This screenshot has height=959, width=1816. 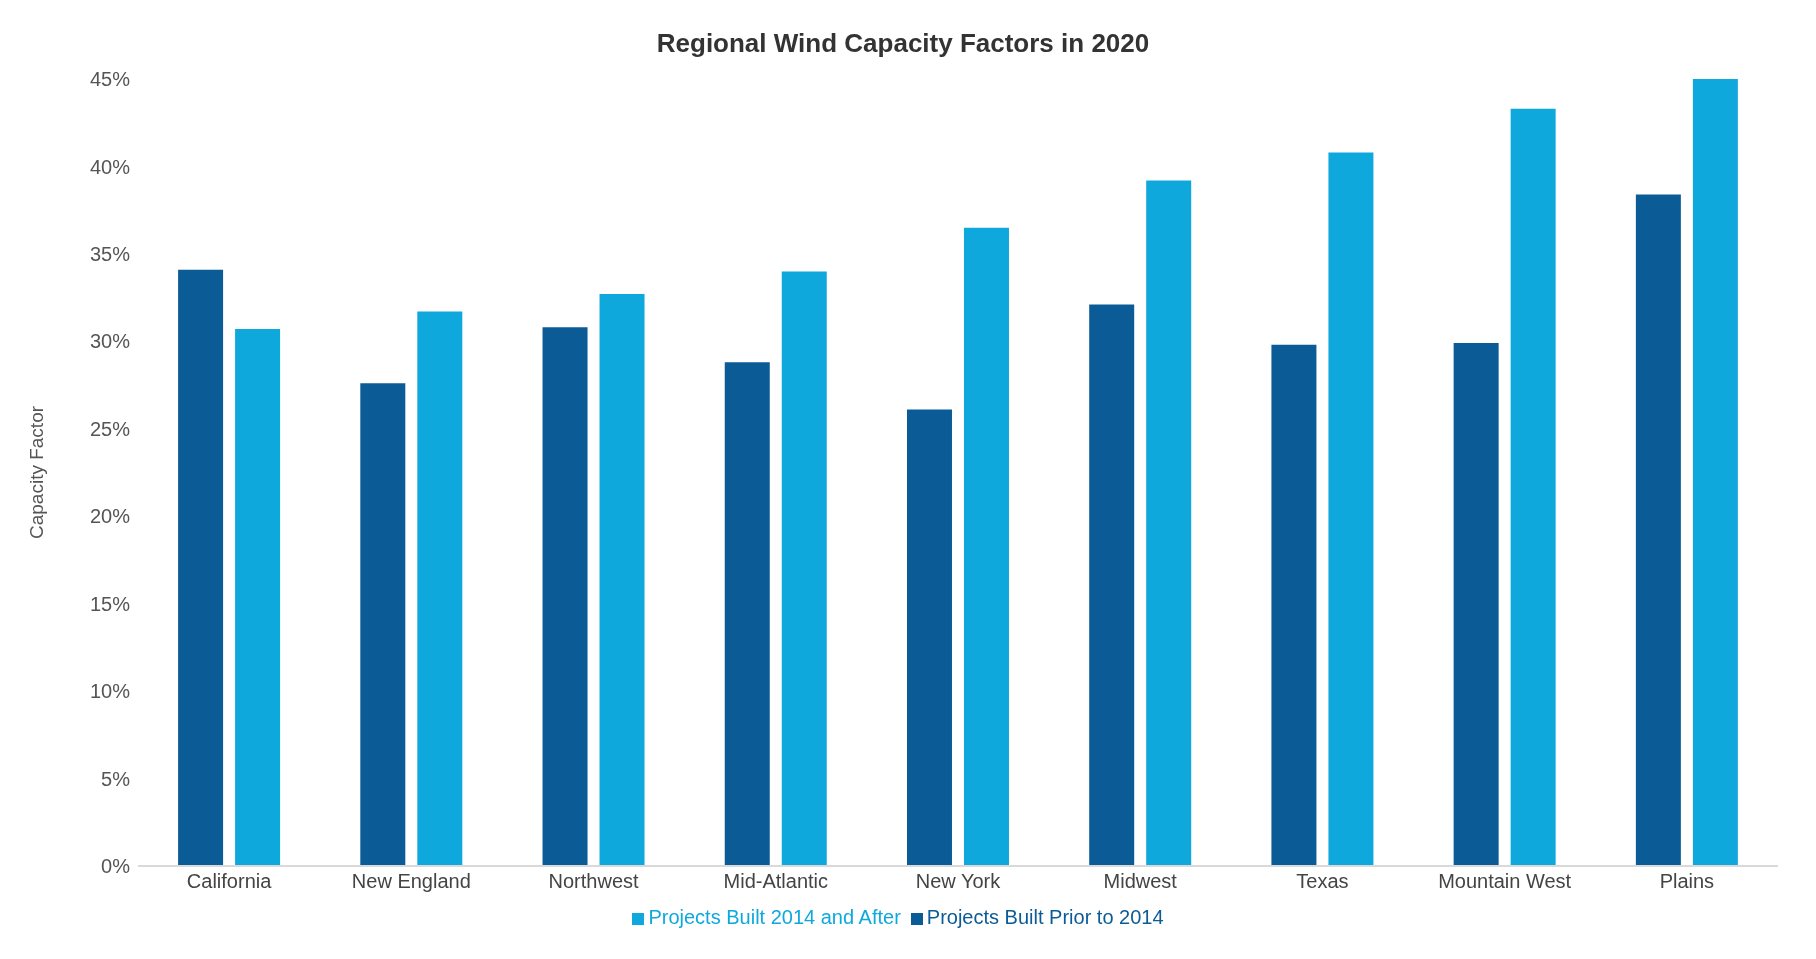 I want to click on y-tick-label: 30%, so click(x=110, y=341).